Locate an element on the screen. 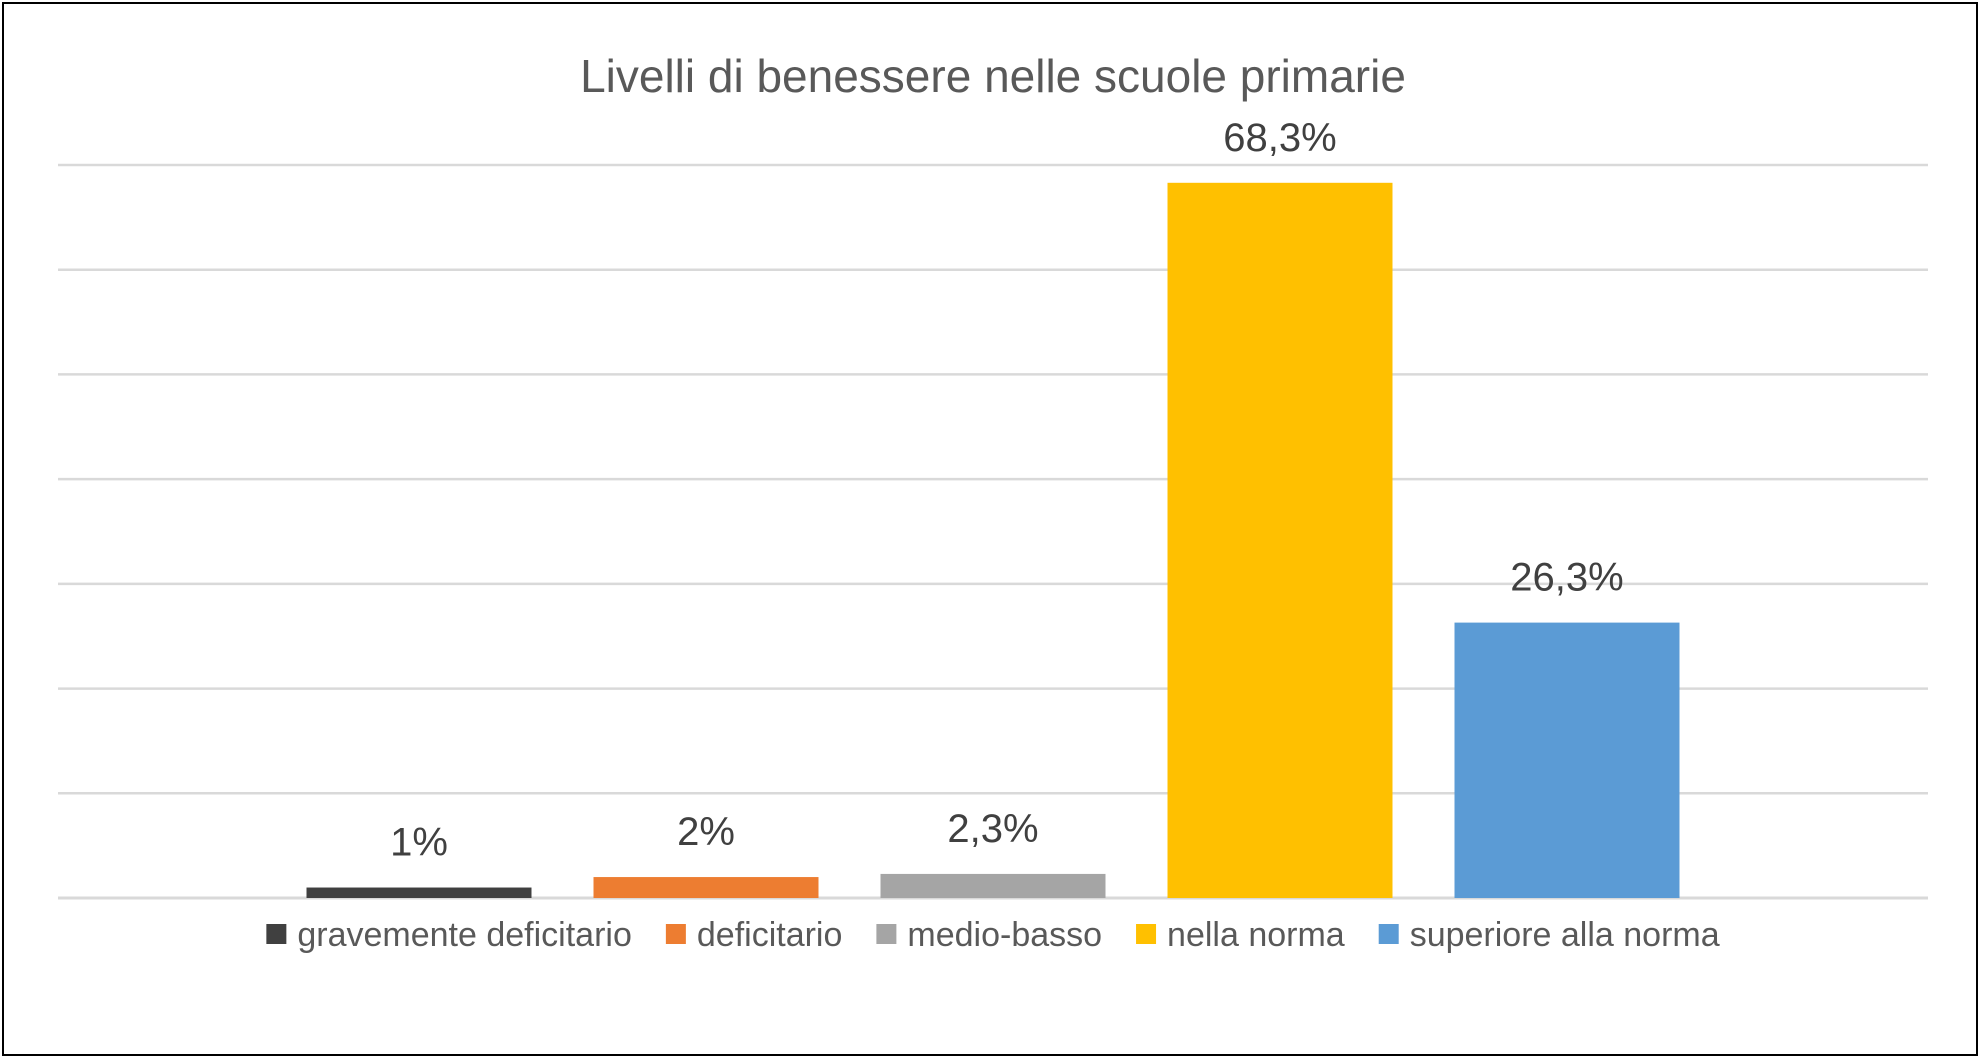 The image size is (1980, 1058). legend-item: nella norma is located at coordinates (1240, 935).